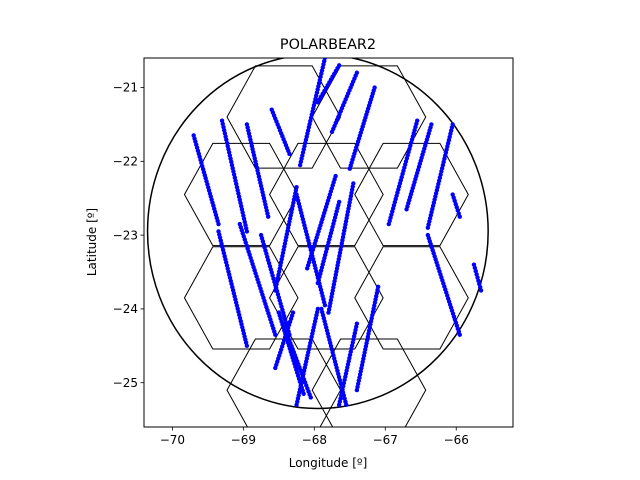  Describe the element at coordinates (125, 309) in the screenshot. I see `y-tick-label: −24` at that location.